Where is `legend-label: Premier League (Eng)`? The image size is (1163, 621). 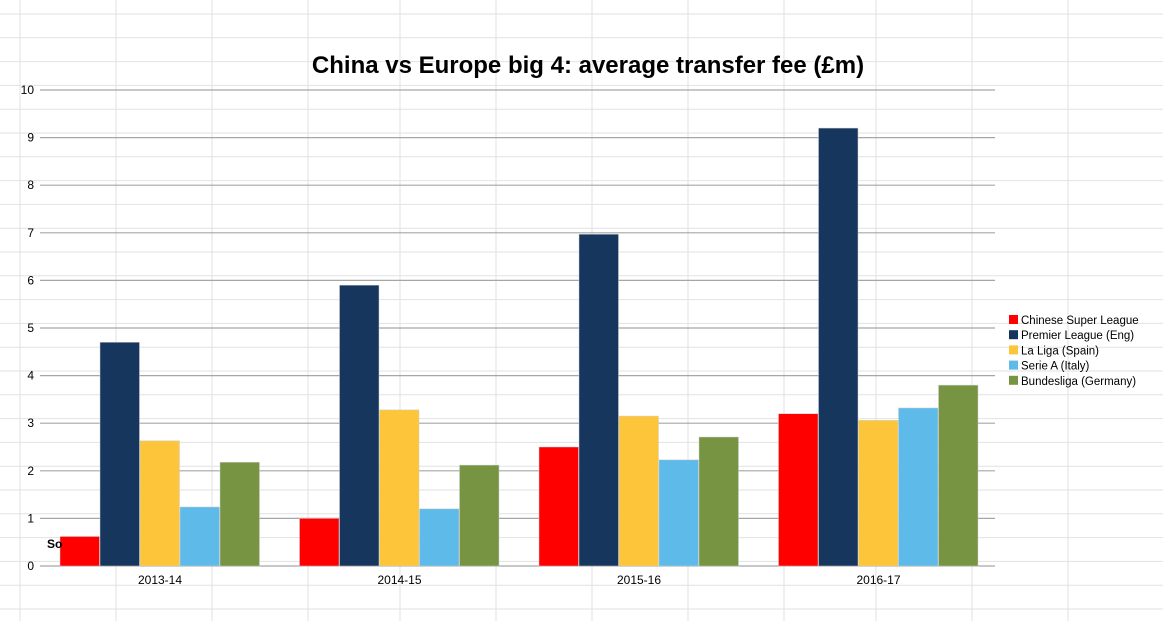 legend-label: Premier League (Eng) is located at coordinates (1077, 336).